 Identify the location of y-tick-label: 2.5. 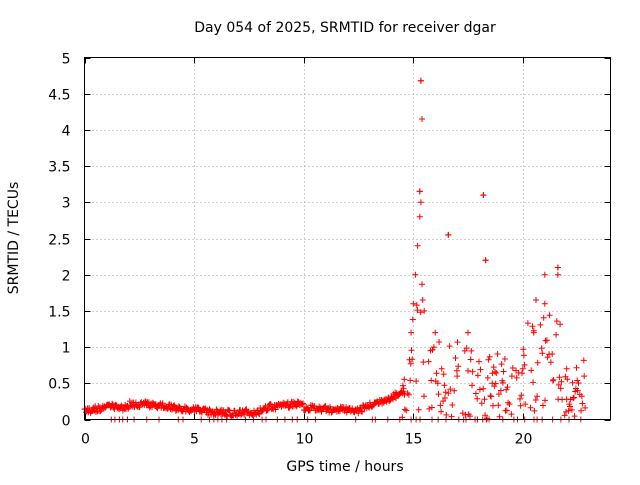
(59, 241).